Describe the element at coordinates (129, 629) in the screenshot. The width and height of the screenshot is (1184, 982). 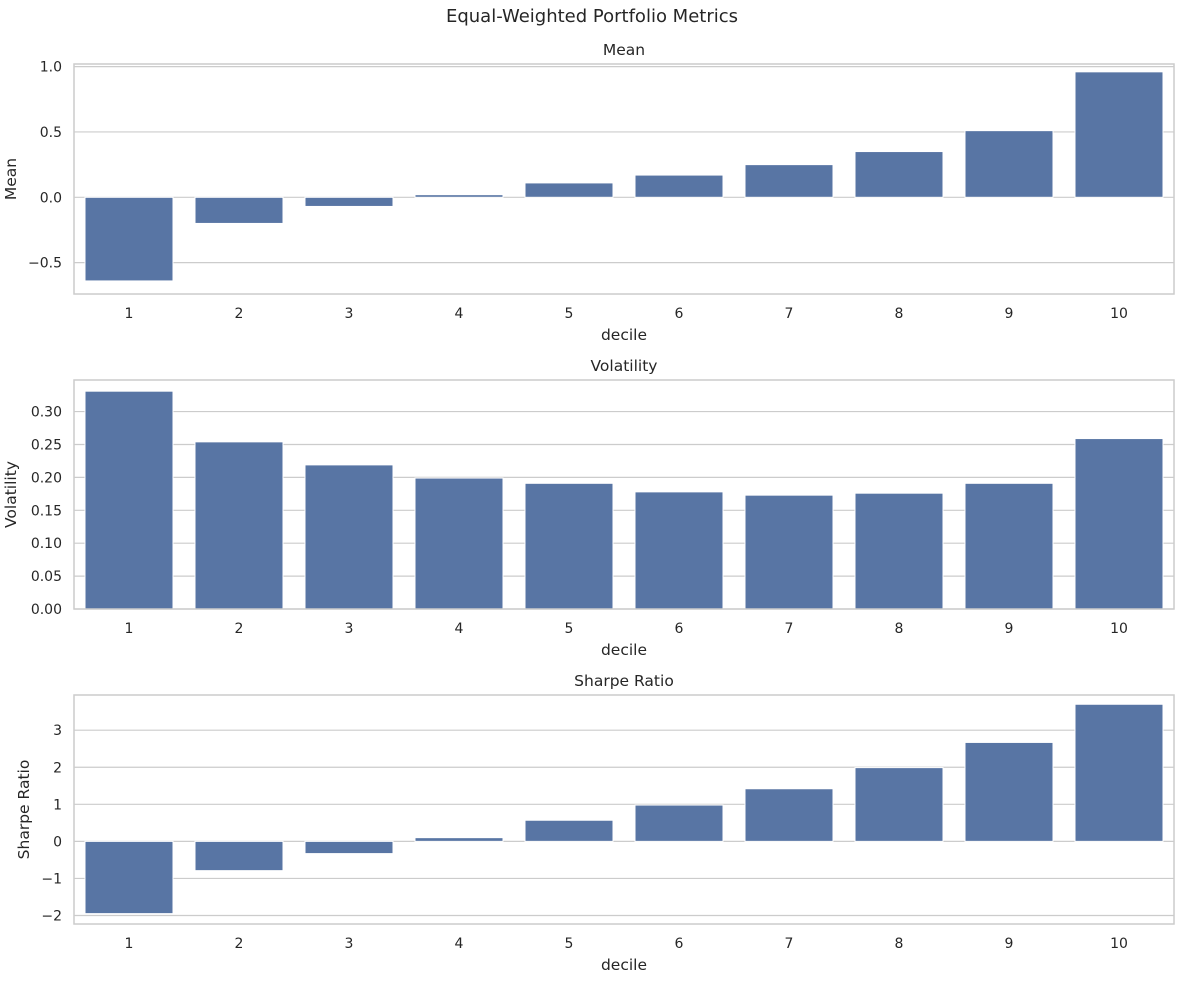
I see `volatility-xtick-label: 1` at that location.